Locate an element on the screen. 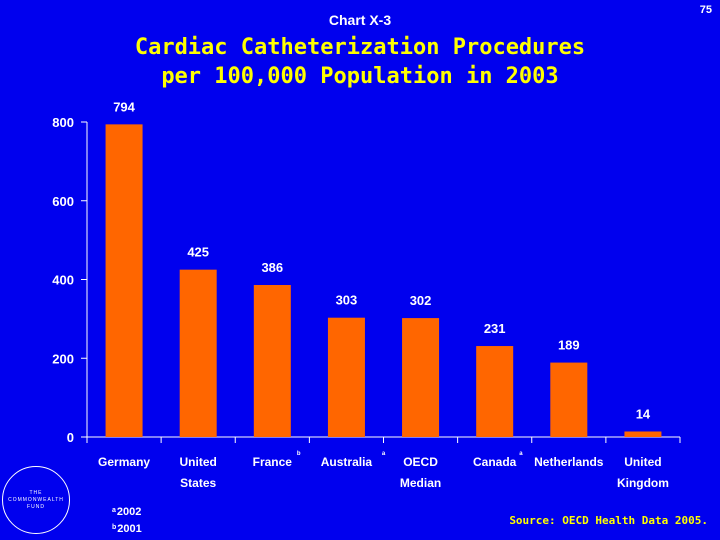  source-note: Source: OECD Health Data 2005. is located at coordinates (608, 520).